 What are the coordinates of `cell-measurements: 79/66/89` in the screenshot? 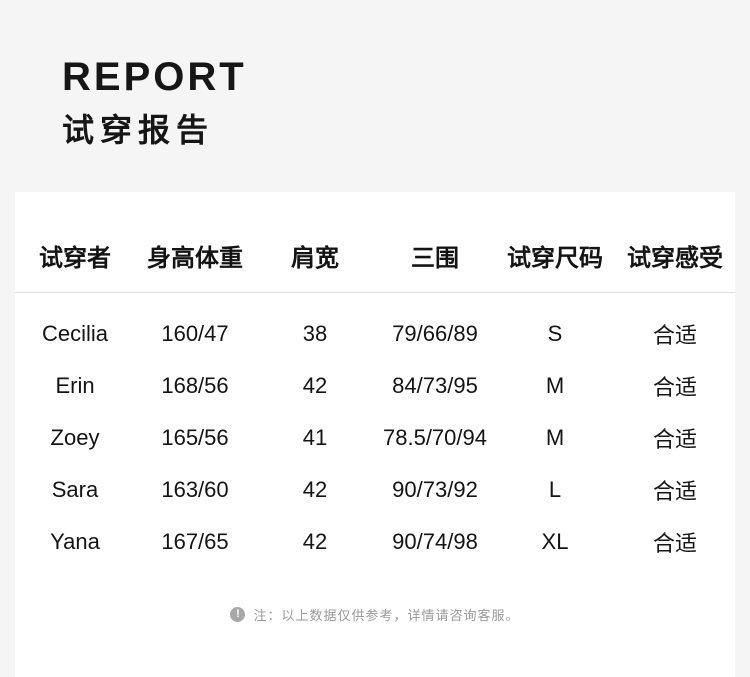 It's located at (435, 333).